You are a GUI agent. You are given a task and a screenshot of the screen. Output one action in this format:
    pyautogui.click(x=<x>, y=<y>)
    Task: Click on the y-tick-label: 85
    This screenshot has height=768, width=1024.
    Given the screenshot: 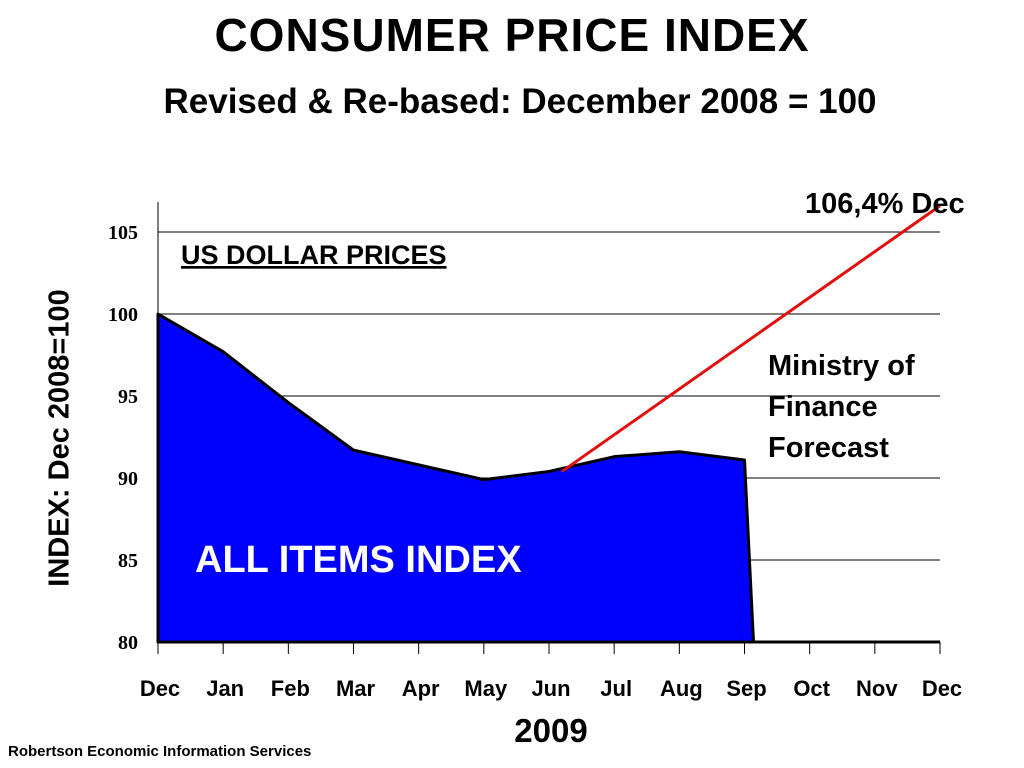 What is the action you would take?
    pyautogui.click(x=128, y=561)
    